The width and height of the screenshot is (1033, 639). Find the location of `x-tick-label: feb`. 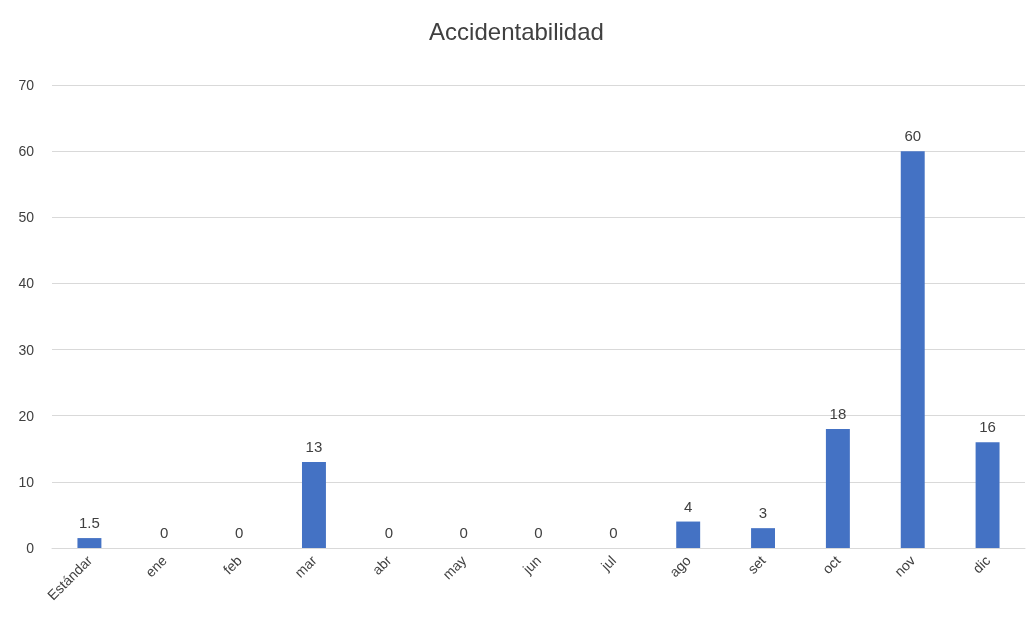

x-tick-label: feb is located at coordinates (232, 565).